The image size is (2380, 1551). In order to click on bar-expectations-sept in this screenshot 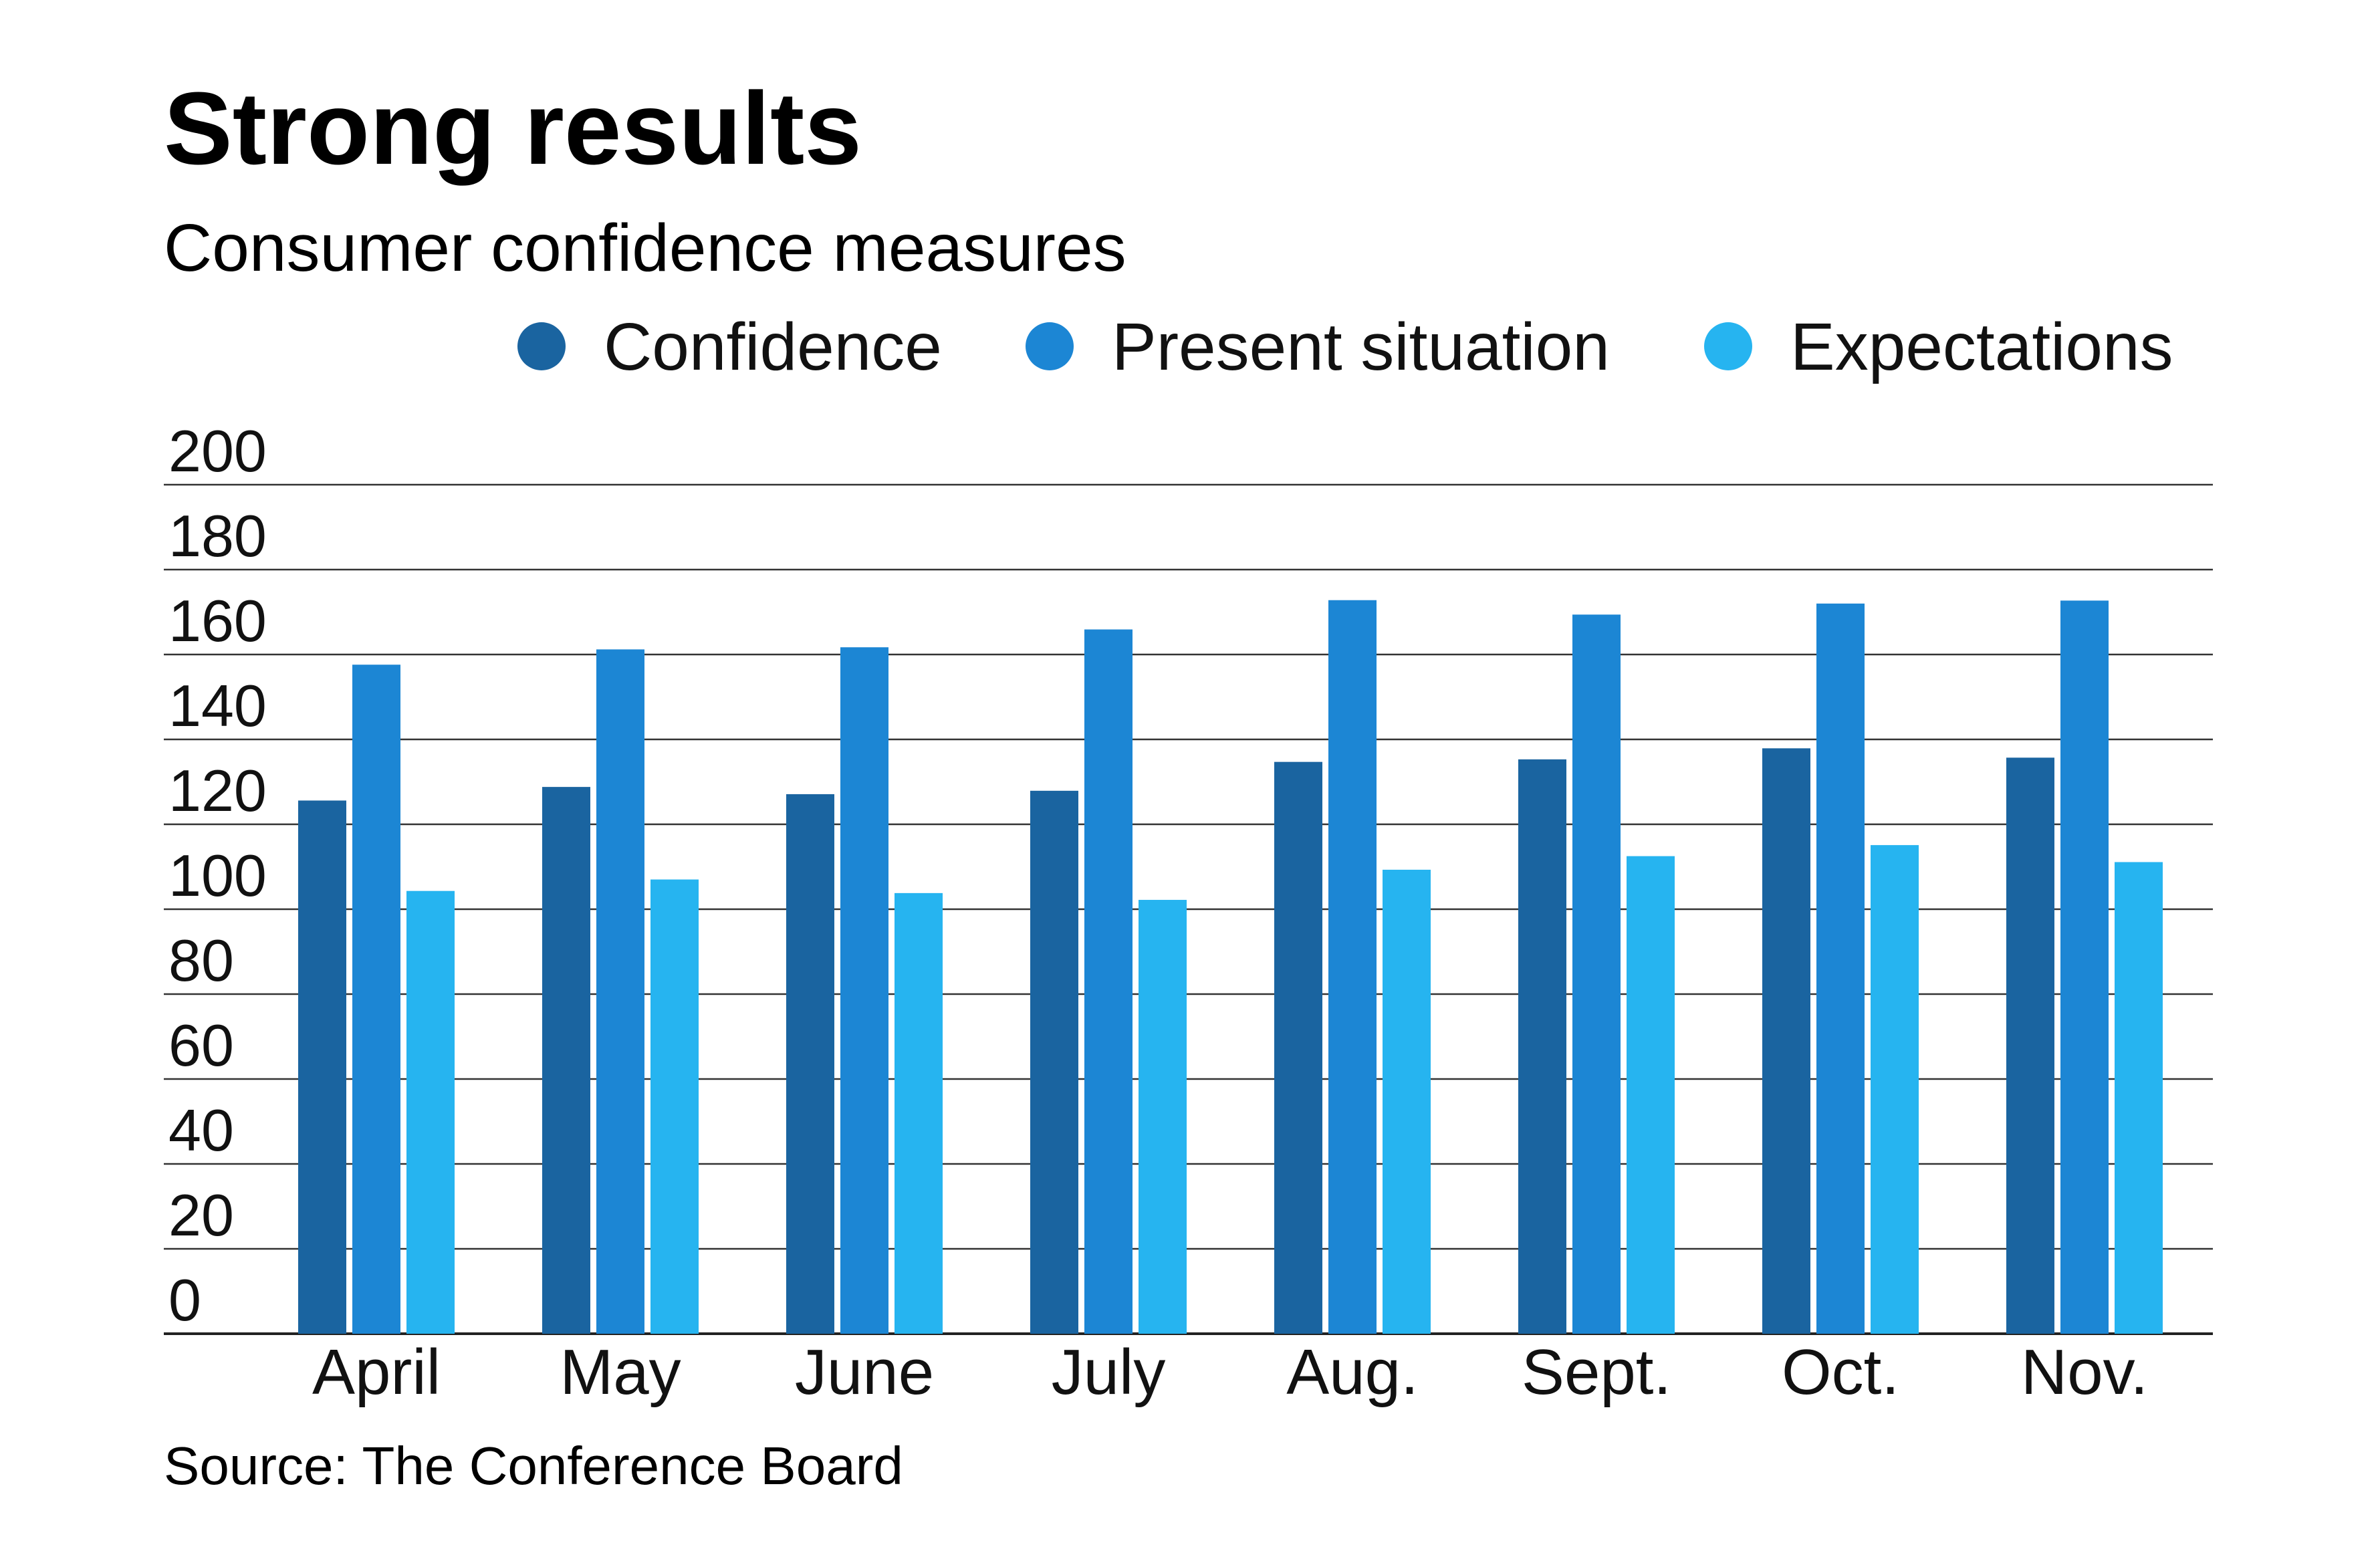, I will do `click(1651, 1095)`.